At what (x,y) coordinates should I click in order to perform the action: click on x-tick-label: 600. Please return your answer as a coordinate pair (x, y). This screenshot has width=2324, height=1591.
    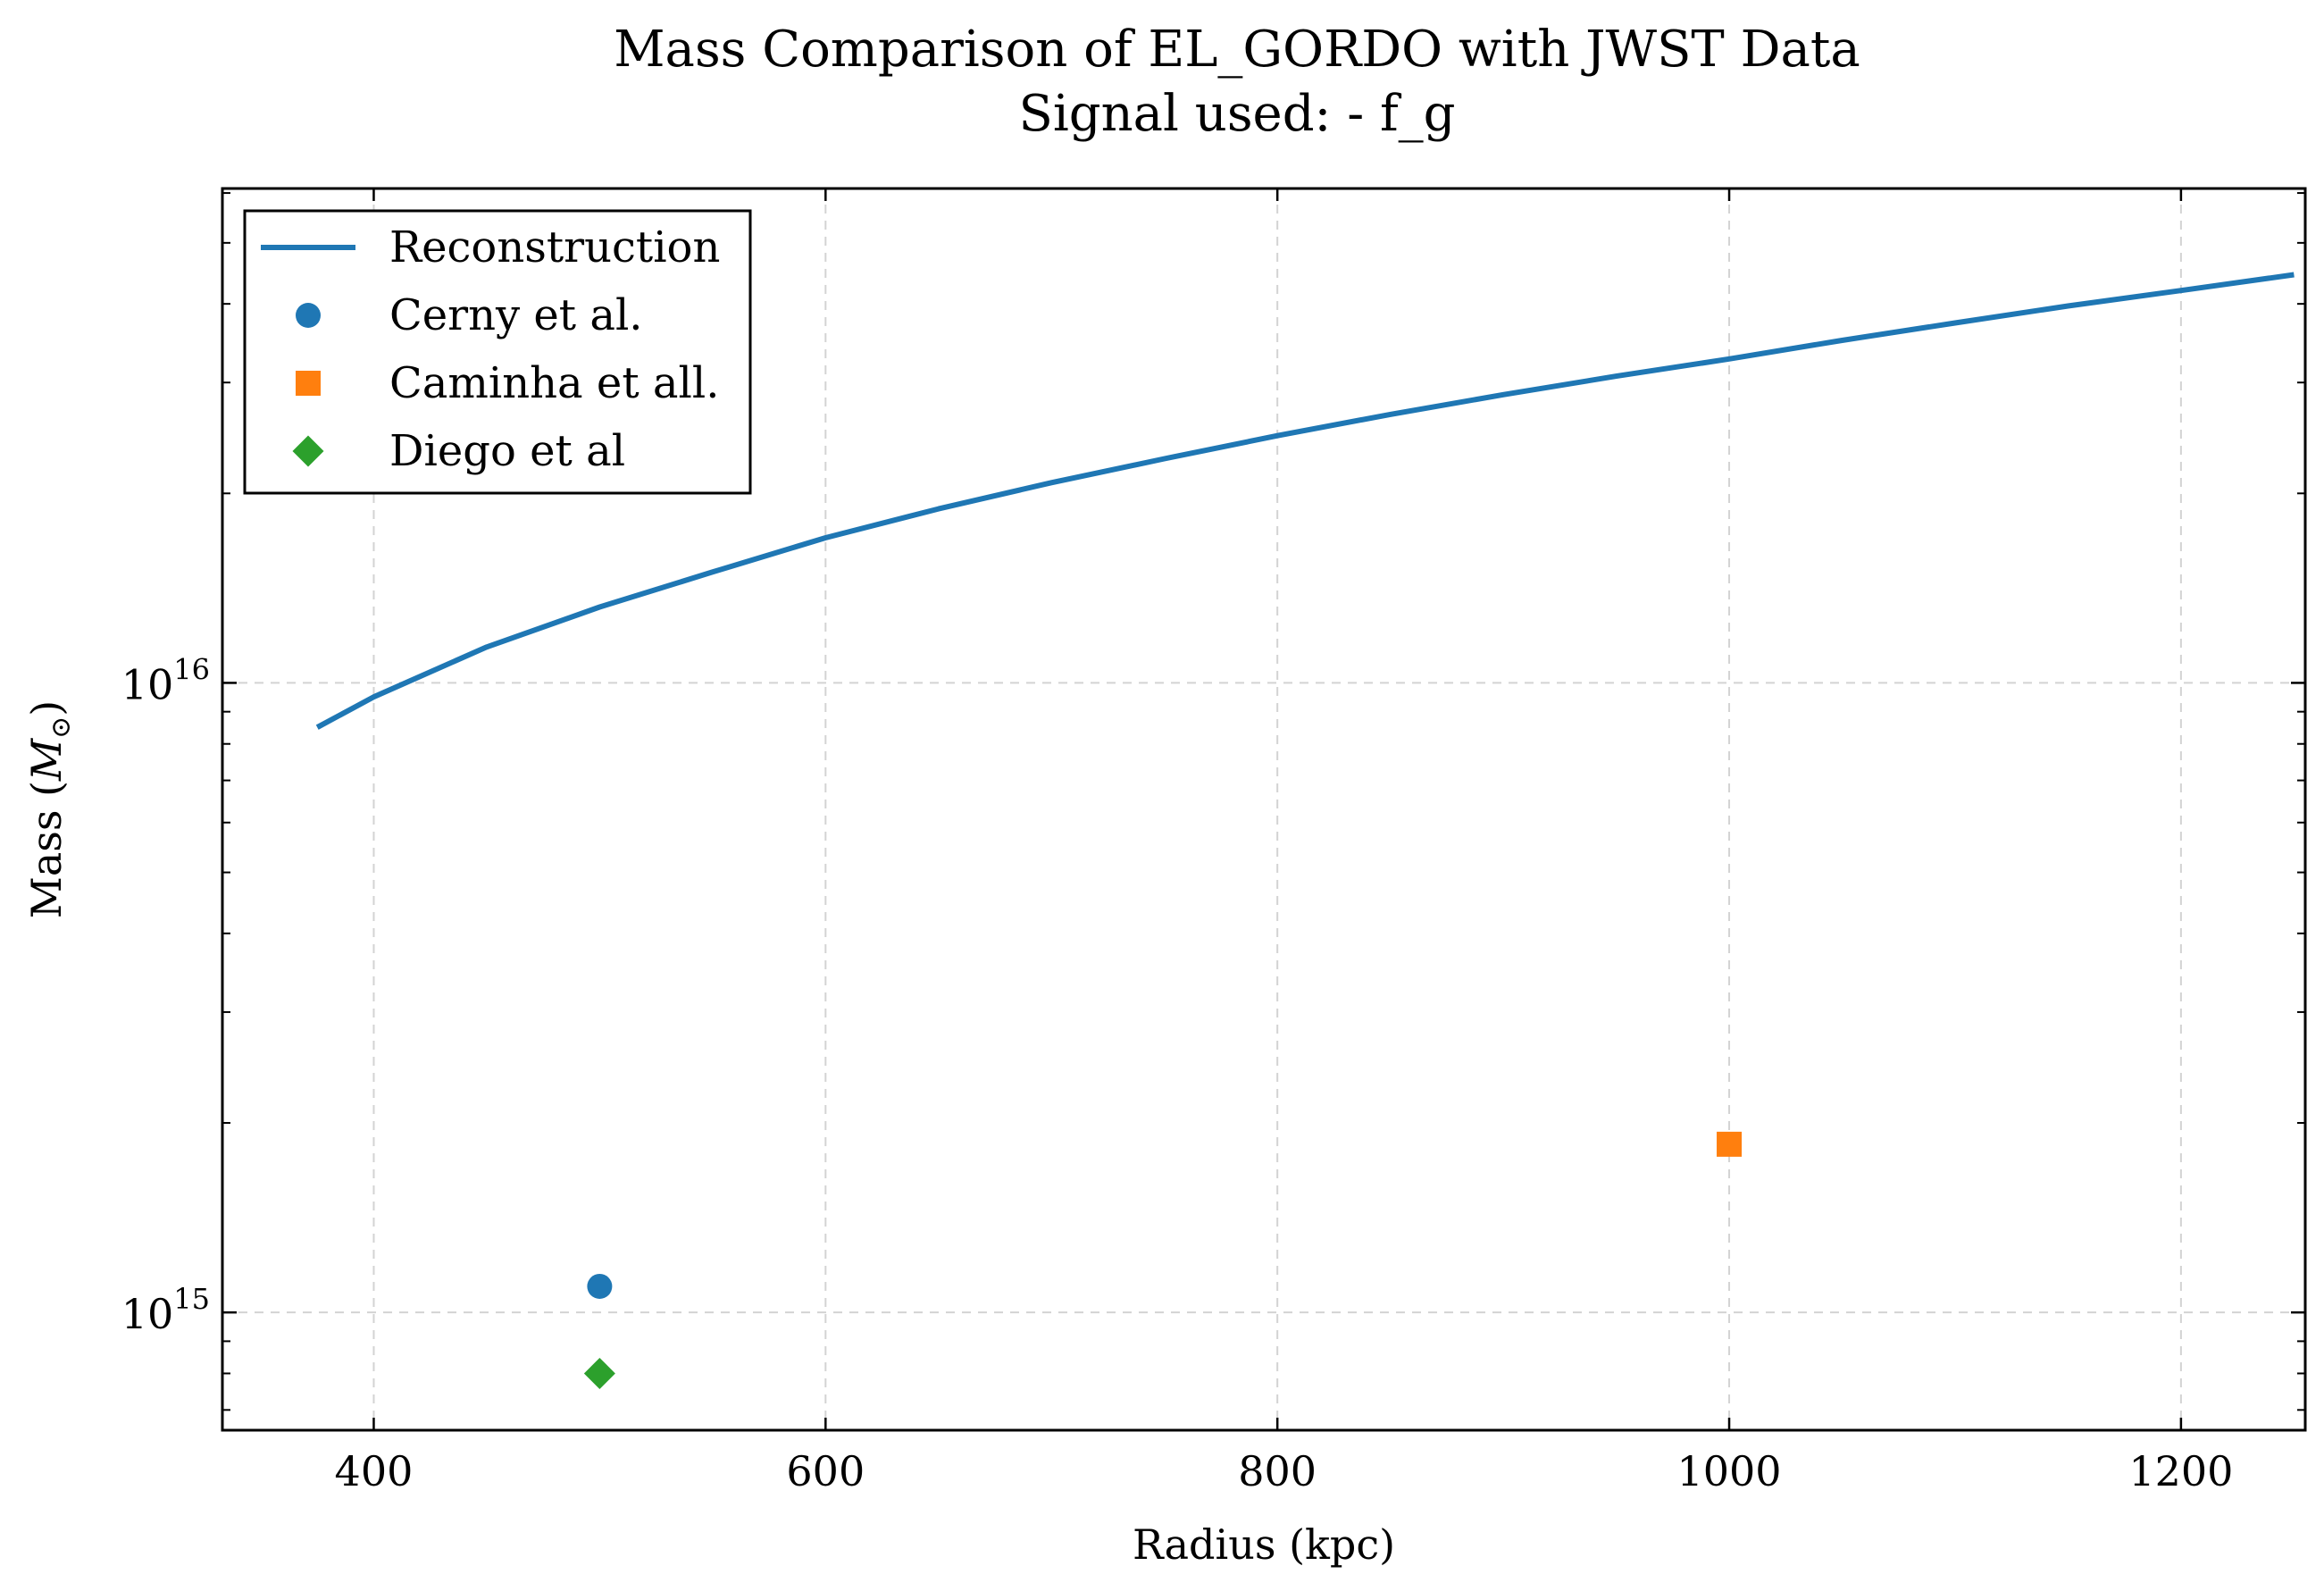
    Looking at the image, I should click on (825, 1471).